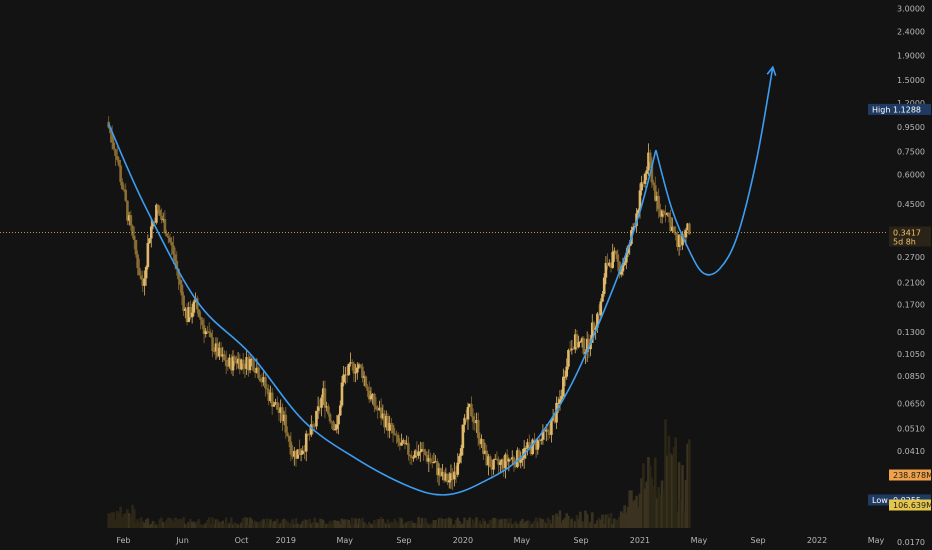 The height and width of the screenshot is (550, 932). I want to click on y-tick-label: 0.6000, so click(911, 175).